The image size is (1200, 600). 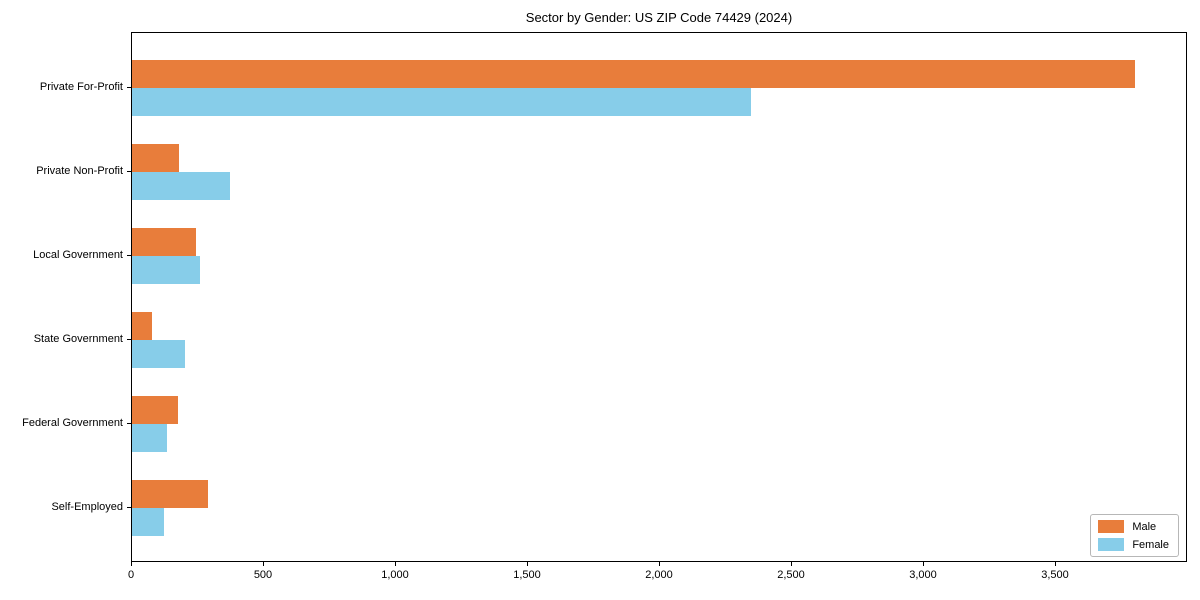 I want to click on y-axis-label-federal-government: Federal Government, so click(x=72, y=422).